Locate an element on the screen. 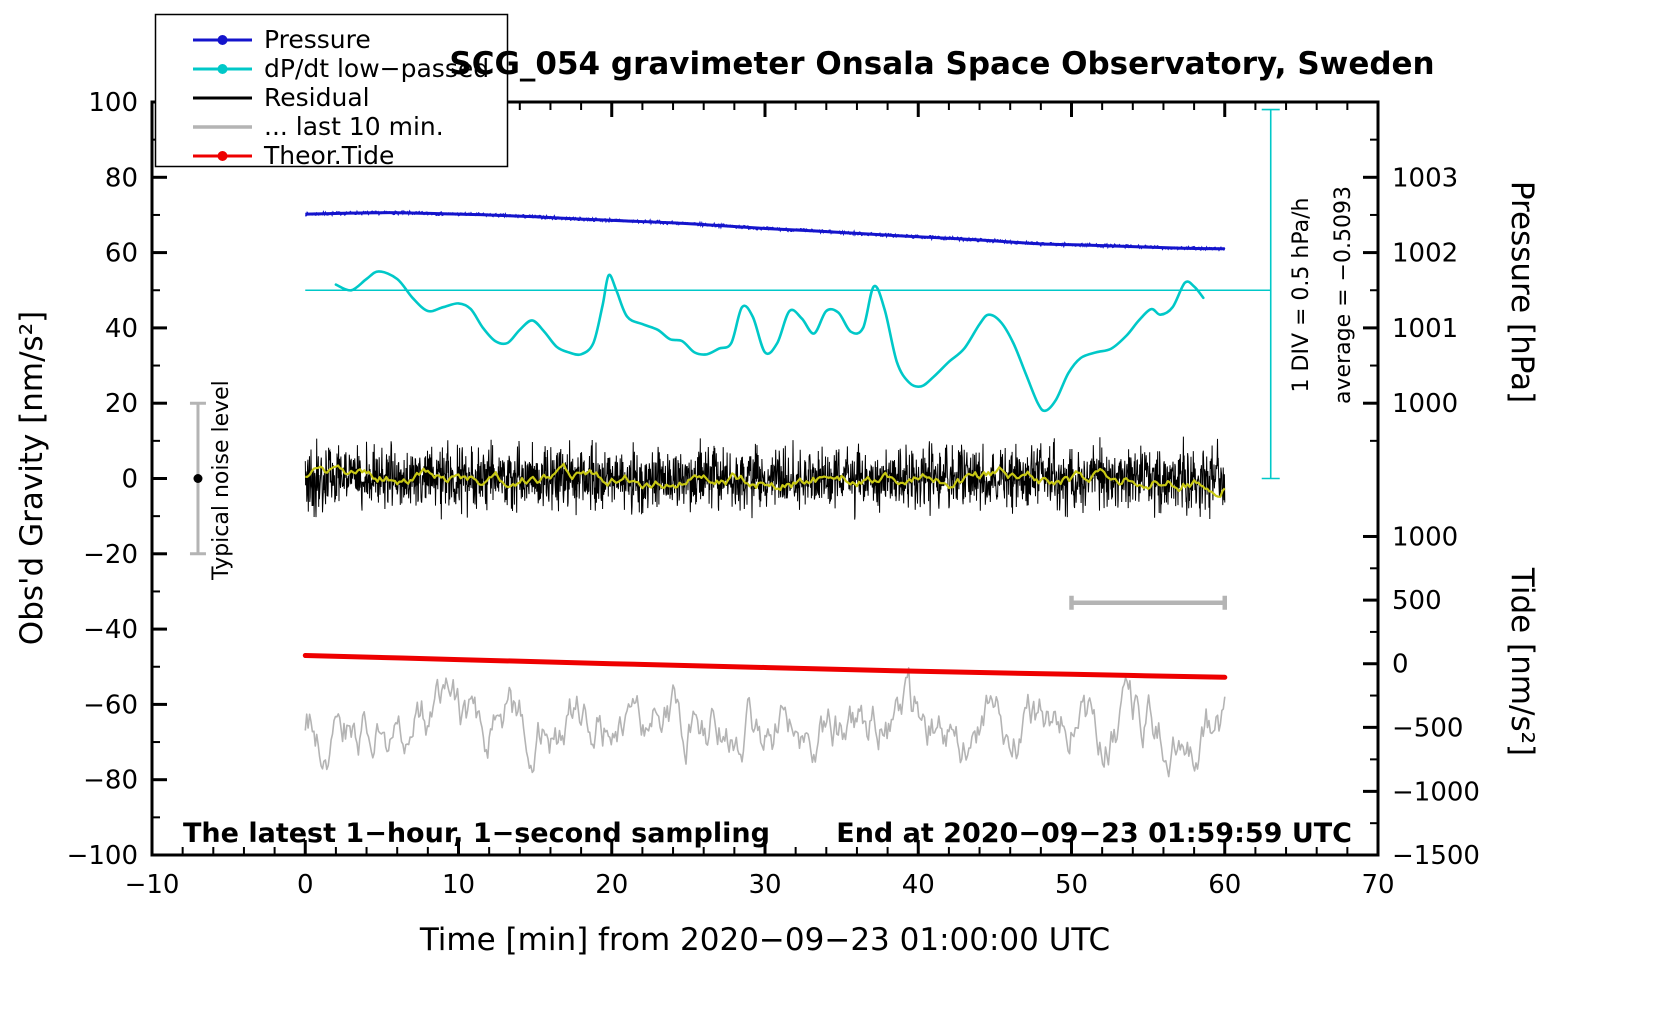 Image resolution: width=1660 pixels, height=1020 pixels. series-pressure-core is located at coordinates (765, 231).